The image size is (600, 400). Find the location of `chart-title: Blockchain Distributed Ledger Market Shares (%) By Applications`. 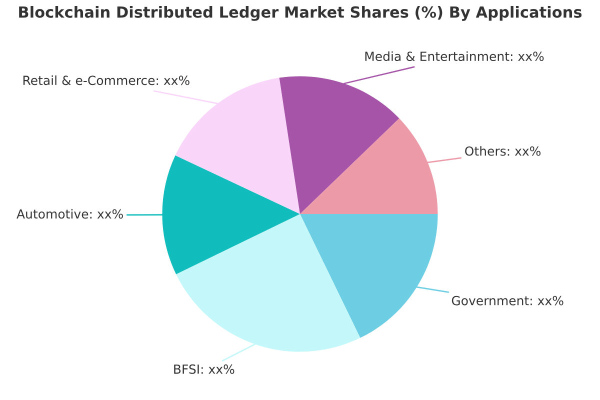

chart-title: Blockchain Distributed Ledger Market Shares (%) By Applications is located at coordinates (300, 13).